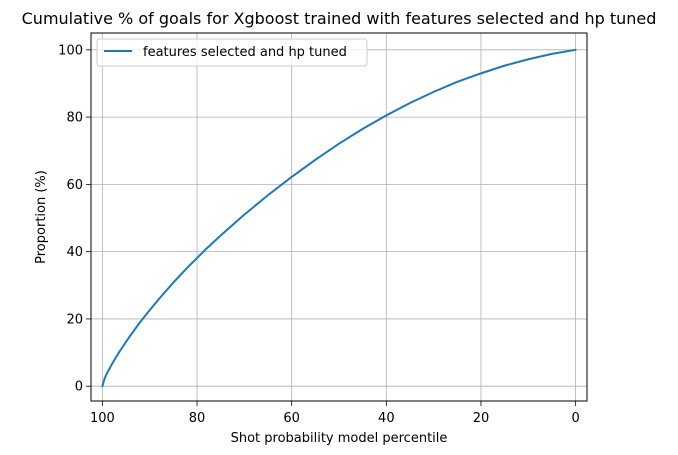 Image resolution: width=678 pixels, height=455 pixels. What do you see at coordinates (102, 418) in the screenshot?
I see `x-tick-label: 100` at bounding box center [102, 418].